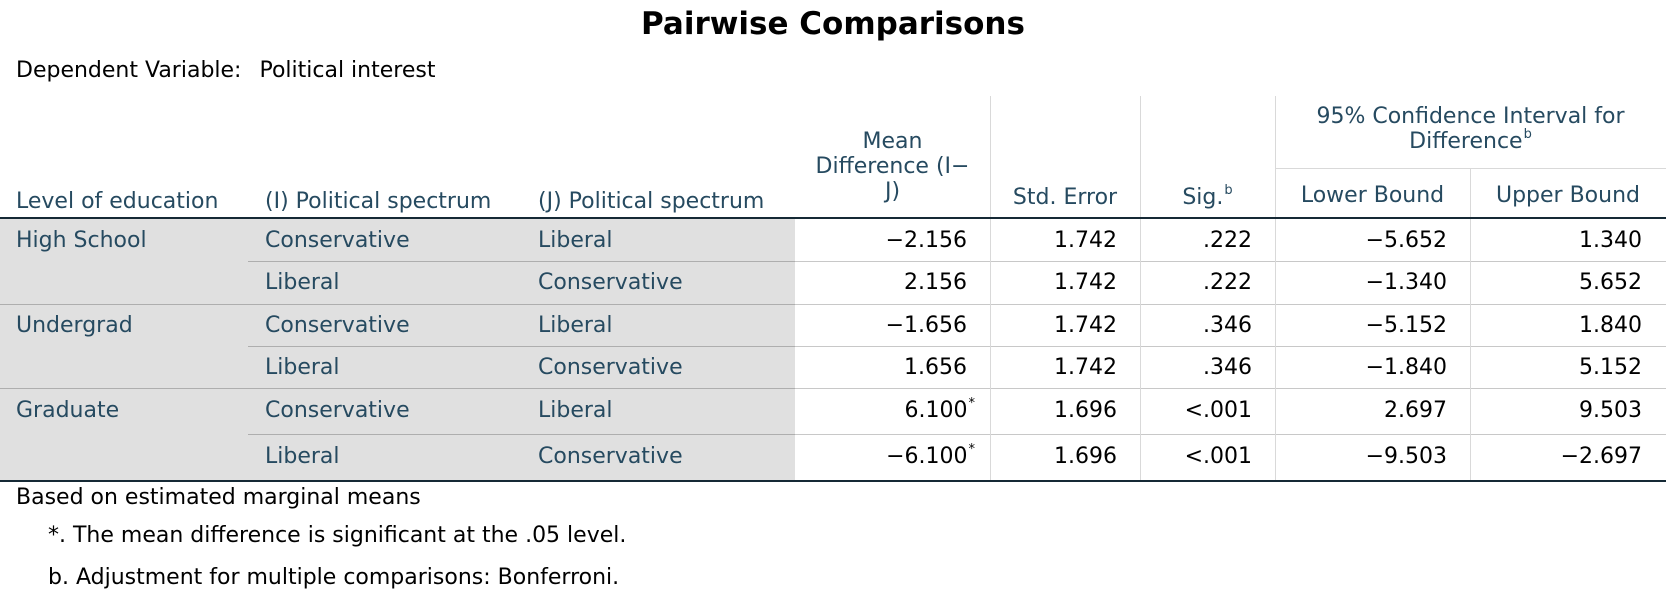  Describe the element at coordinates (1372, 195) in the screenshot. I see `header-lower-bound: Lower Bound` at that location.